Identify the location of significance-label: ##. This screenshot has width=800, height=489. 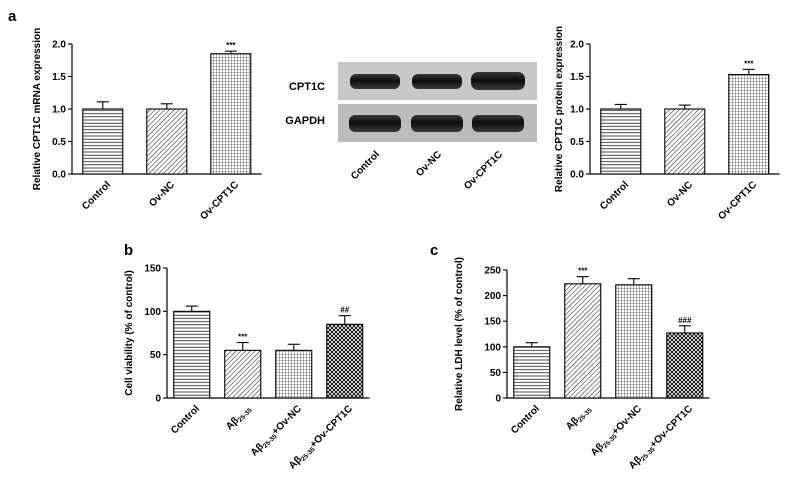
(344, 310).